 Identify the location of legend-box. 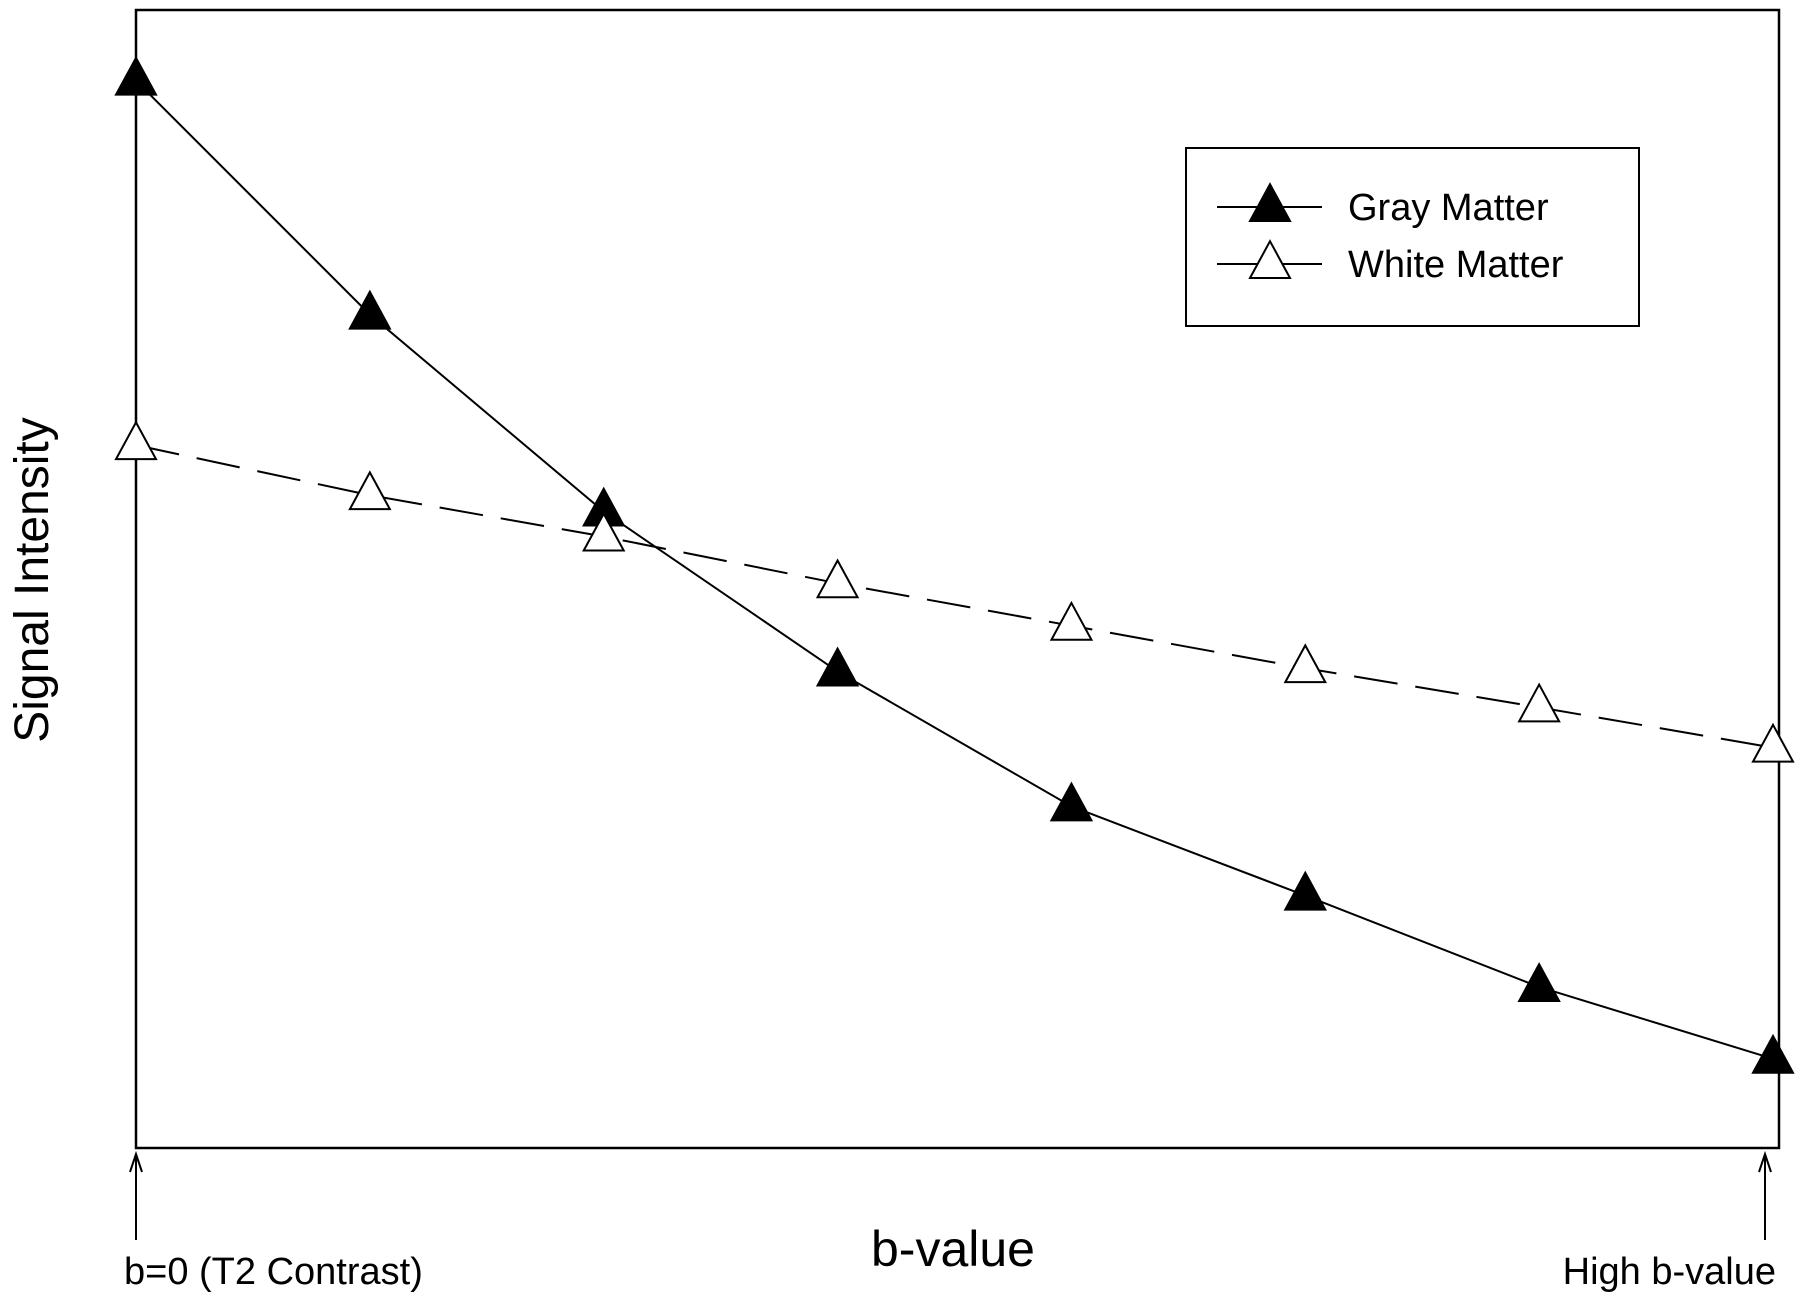
(1412, 237).